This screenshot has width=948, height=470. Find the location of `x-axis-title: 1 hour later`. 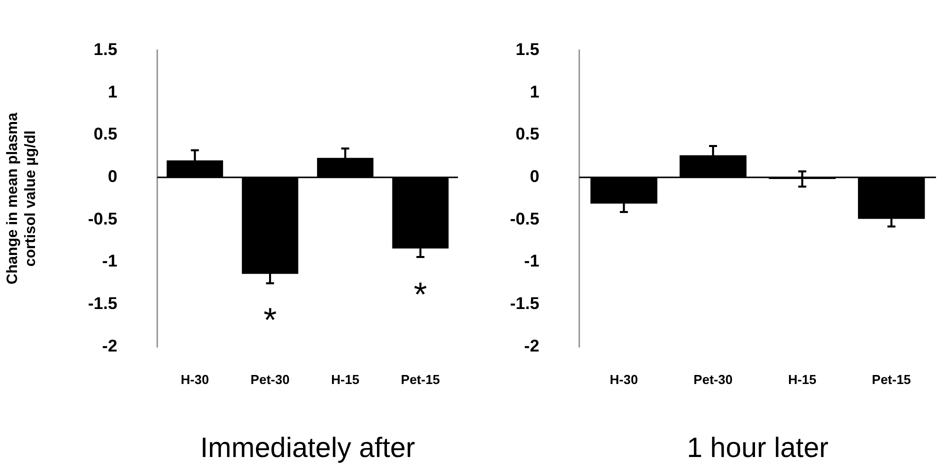

x-axis-title: 1 hour later is located at coordinates (757, 447).